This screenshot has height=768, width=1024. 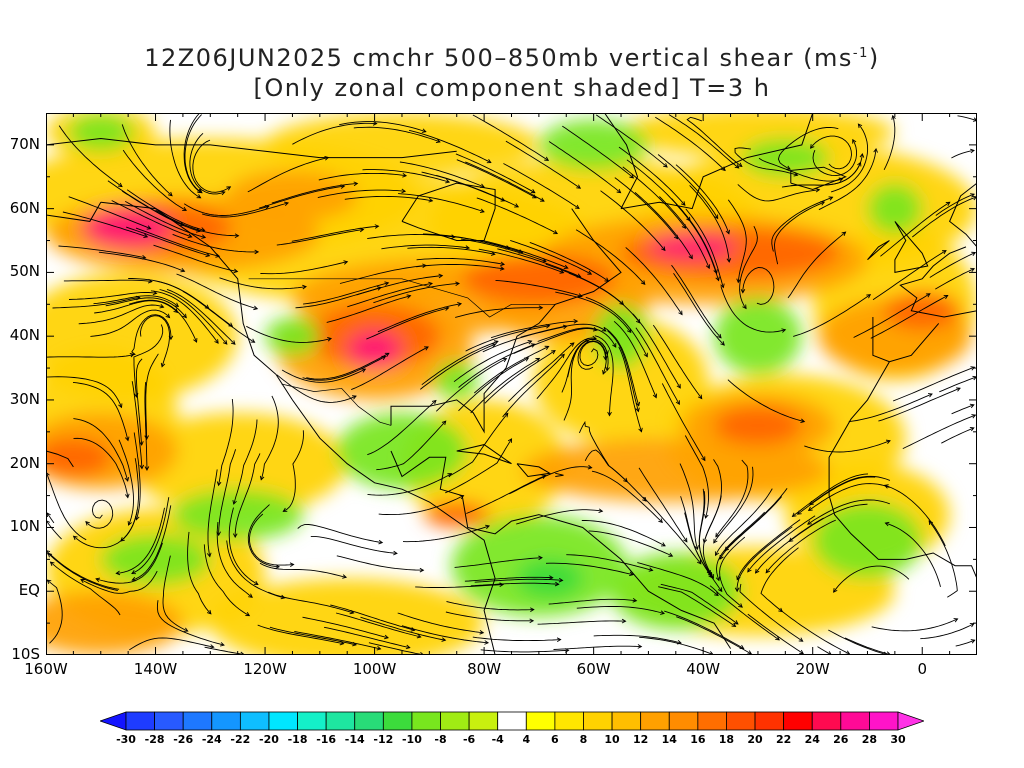 What do you see at coordinates (265, 669) in the screenshot?
I see `lon-label: 120W` at bounding box center [265, 669].